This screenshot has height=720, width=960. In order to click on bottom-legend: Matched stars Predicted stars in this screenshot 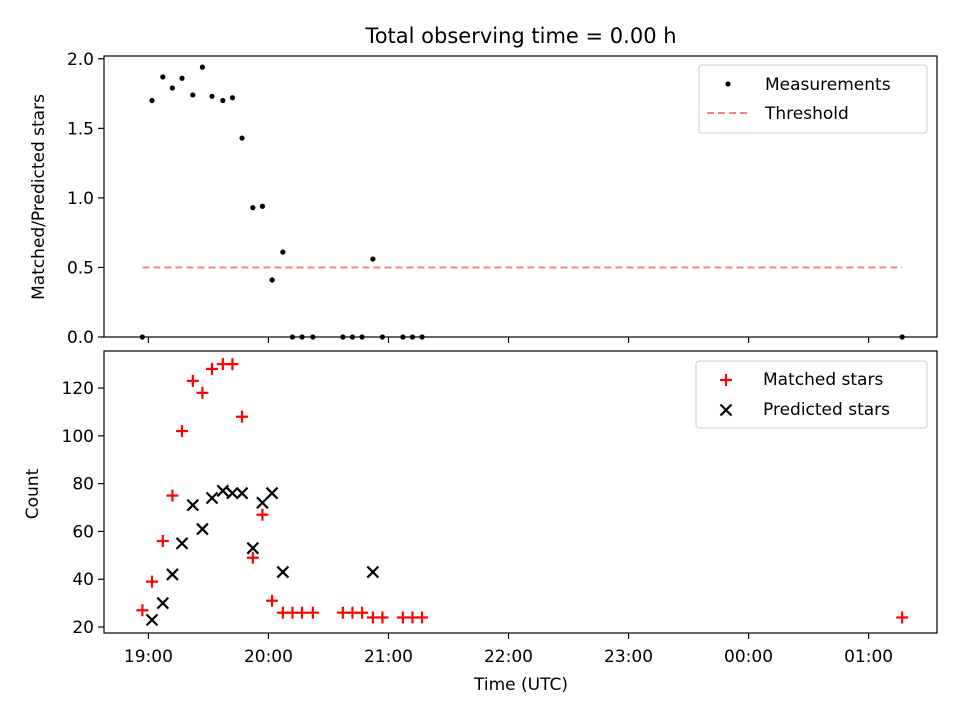, I will do `click(811, 394)`.